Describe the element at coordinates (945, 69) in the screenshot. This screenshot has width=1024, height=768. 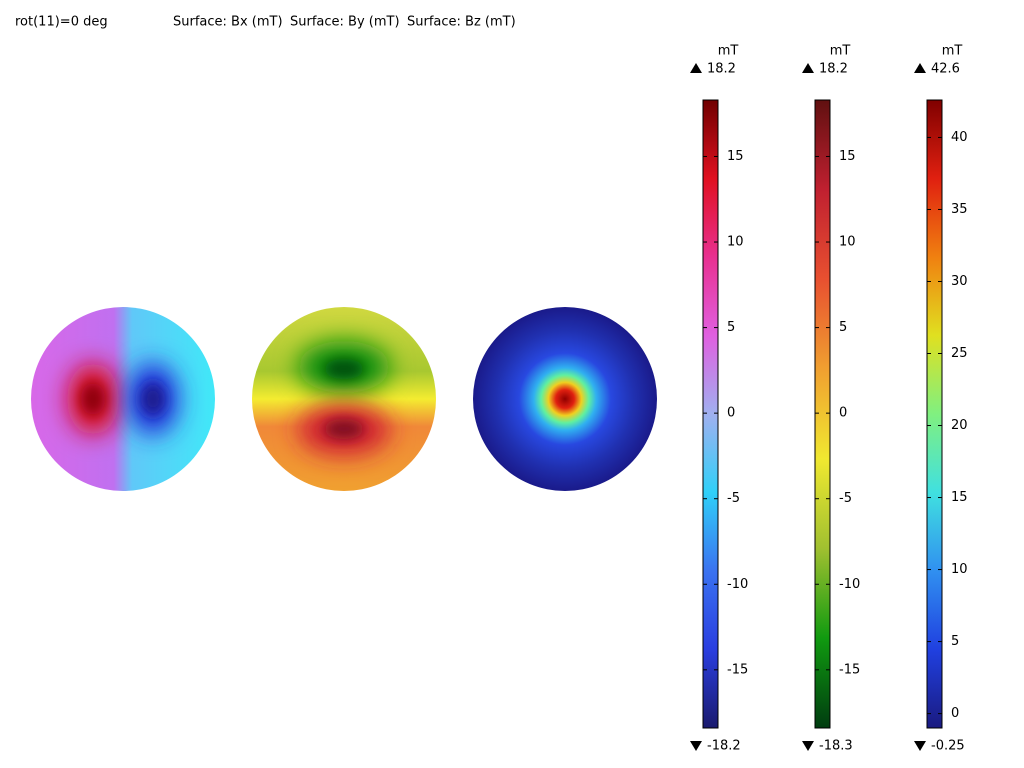
I see `max-label: 42.6` at that location.